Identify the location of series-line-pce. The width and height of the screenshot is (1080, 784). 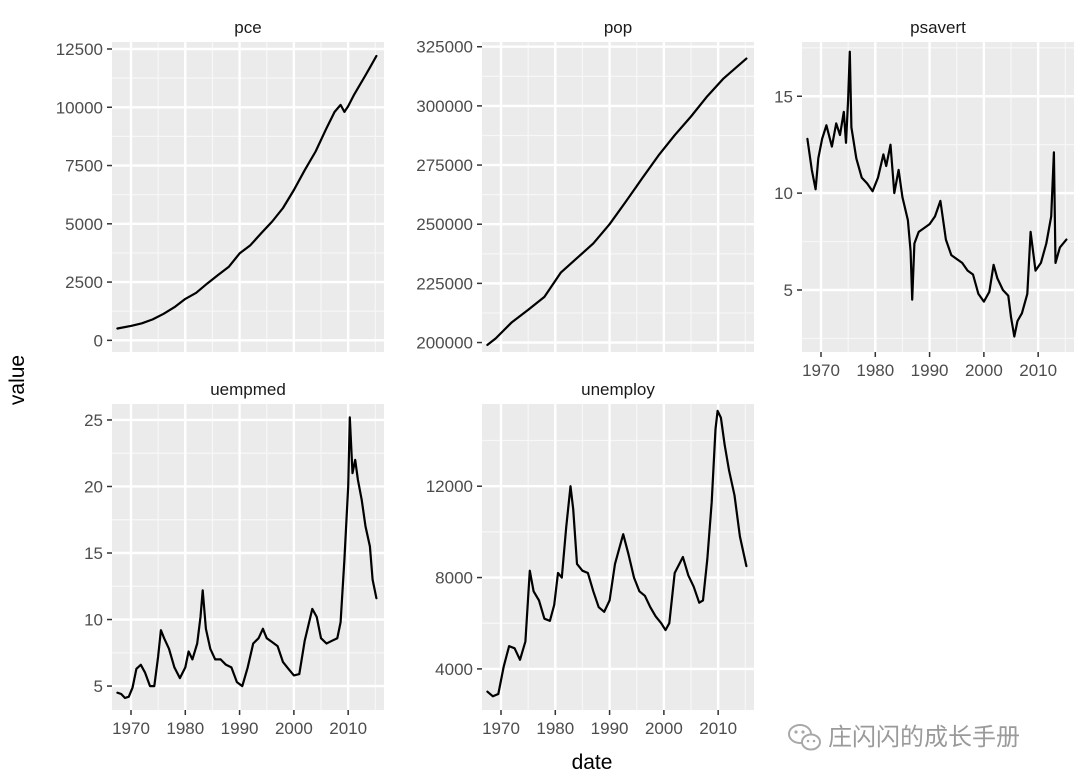
(247, 192).